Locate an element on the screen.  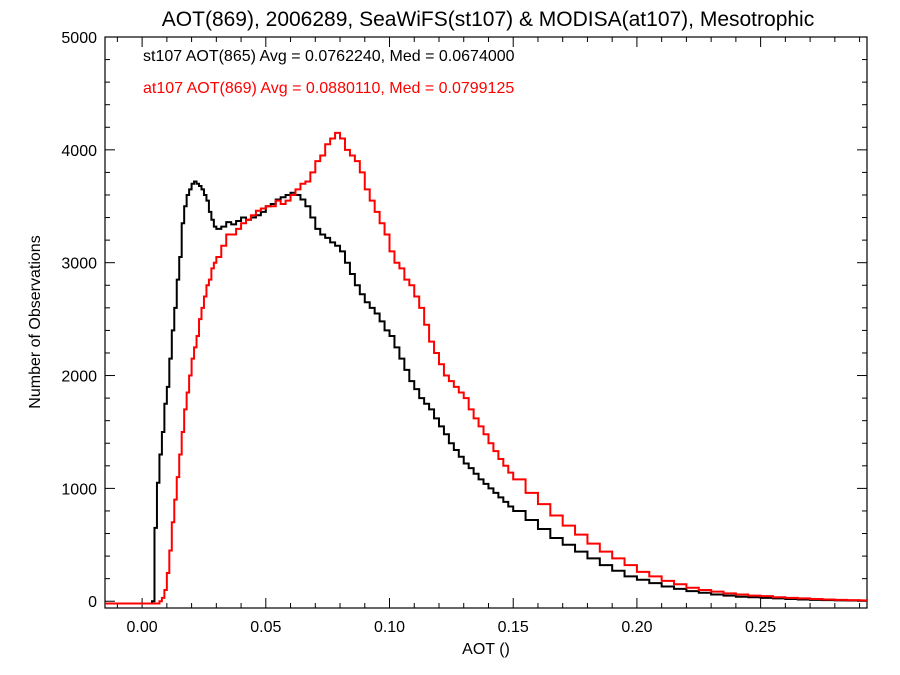
y-tick-label: 4000 is located at coordinates (79, 151).